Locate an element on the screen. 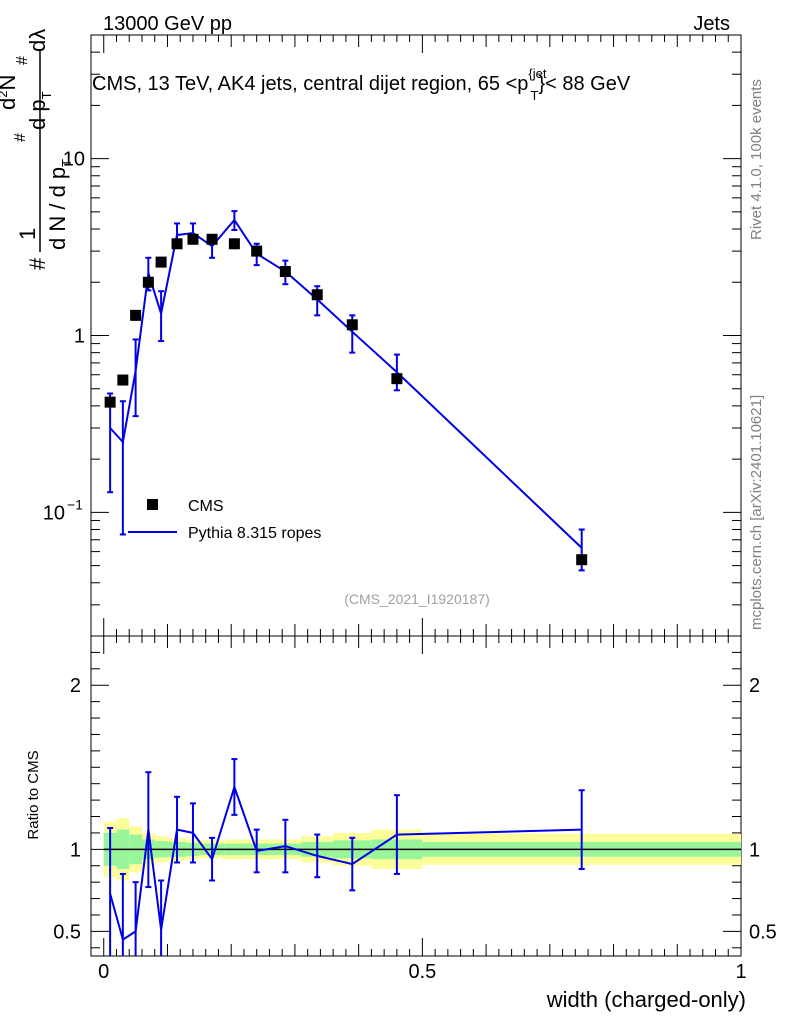 The width and height of the screenshot is (786, 1024). legend-cms-label: CMS is located at coordinates (206, 506).